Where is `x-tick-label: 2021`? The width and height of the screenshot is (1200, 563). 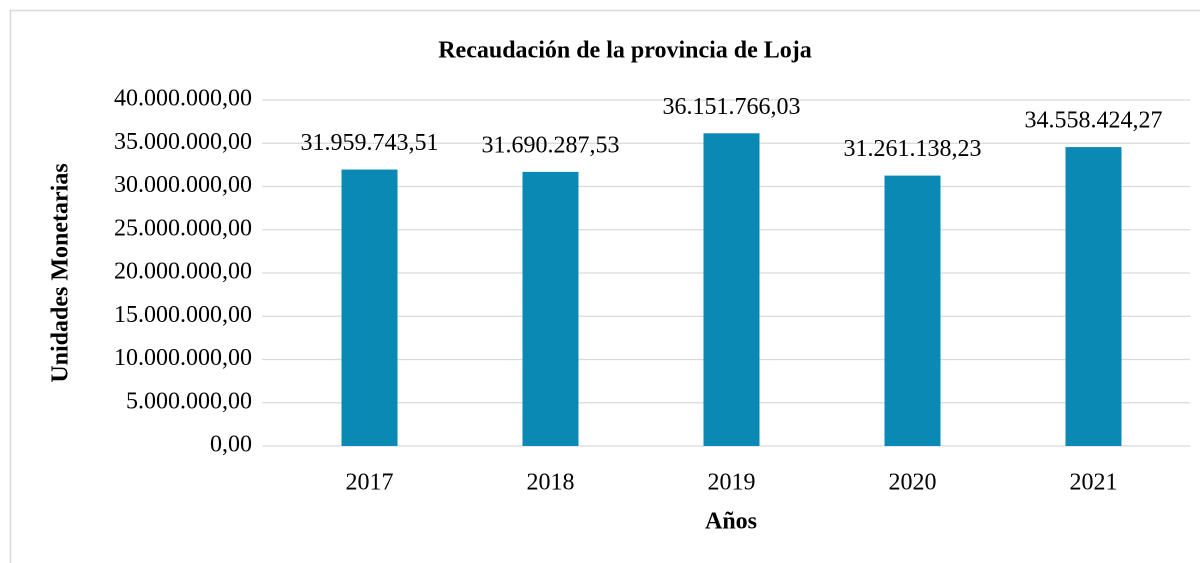 x-tick-label: 2021 is located at coordinates (1094, 483).